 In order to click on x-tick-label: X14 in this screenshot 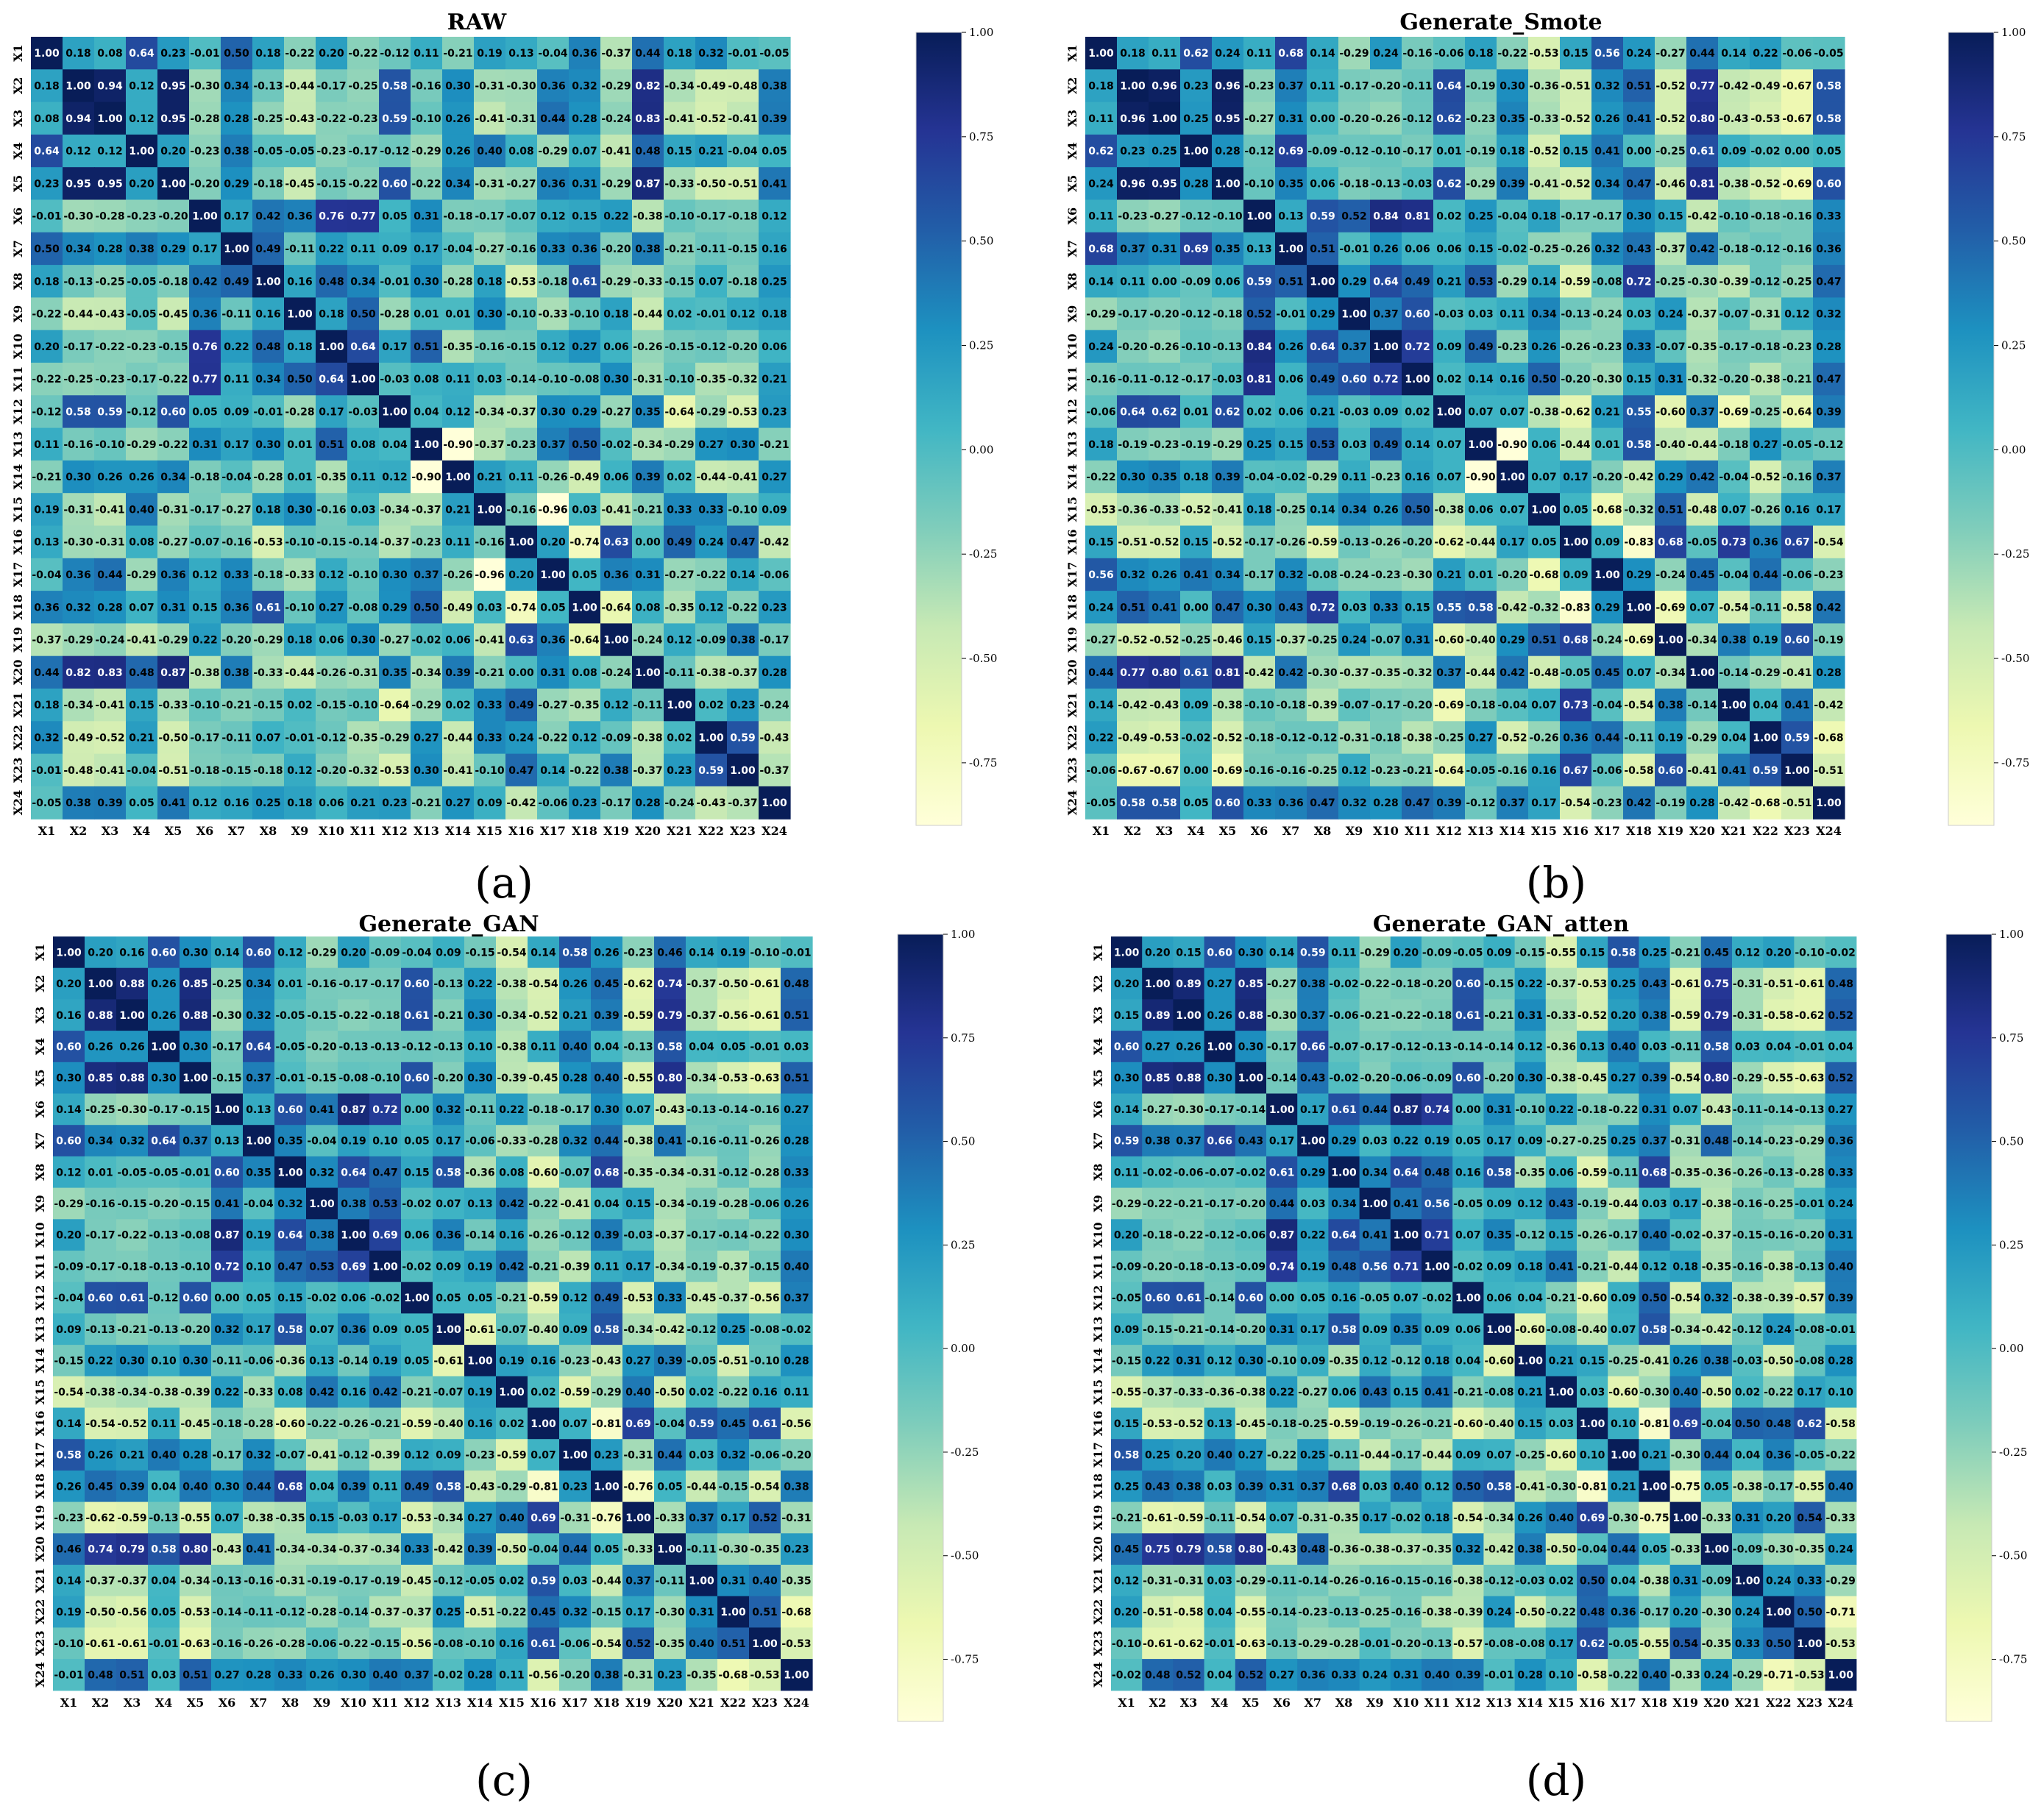, I will do `click(480, 1703)`.